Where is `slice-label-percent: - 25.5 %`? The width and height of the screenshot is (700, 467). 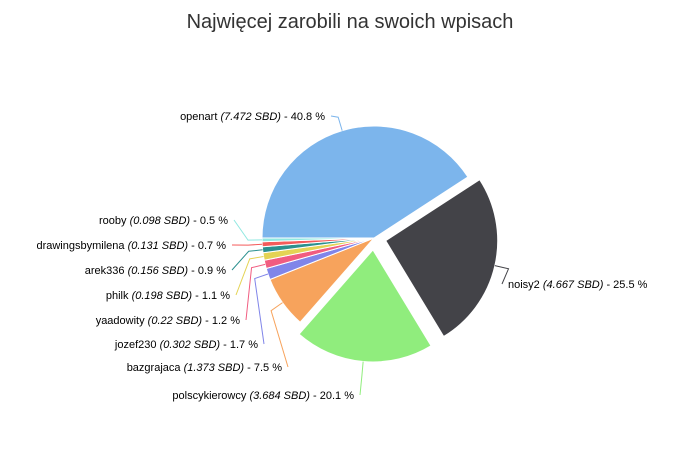 slice-label-percent: - 25.5 % is located at coordinates (625, 285).